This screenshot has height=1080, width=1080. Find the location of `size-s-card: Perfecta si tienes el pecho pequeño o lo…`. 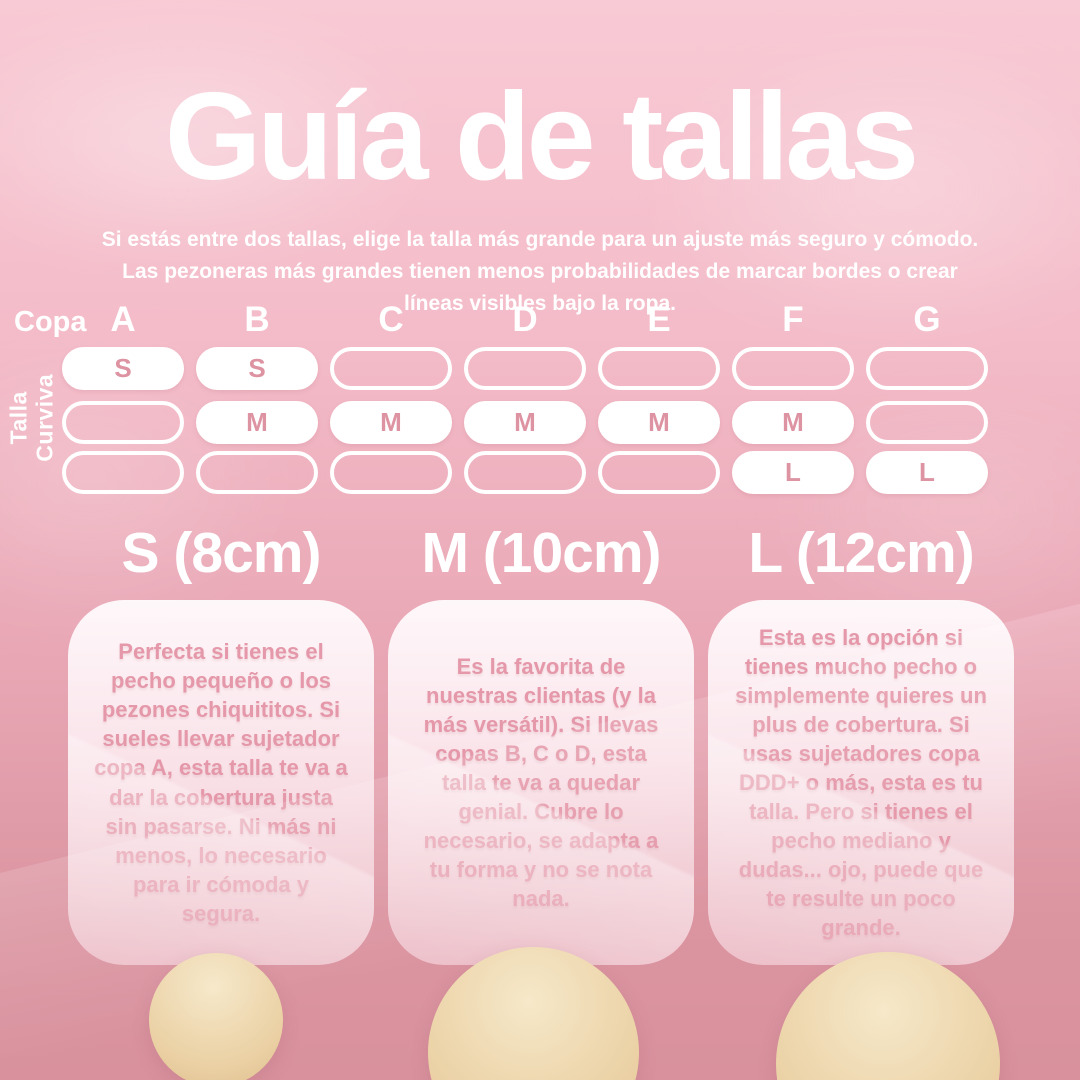

size-s-card: Perfecta si tienes el pecho pequeño o lo… is located at coordinates (221, 782).